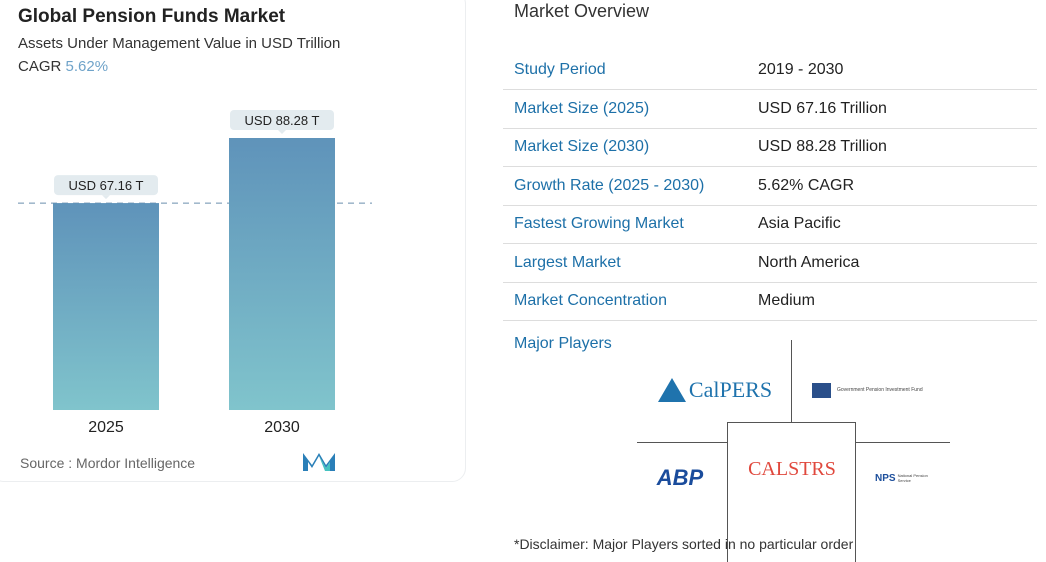 The width and height of the screenshot is (1046, 562). What do you see at coordinates (63, 66) in the screenshot?
I see `cagr: CAGR 5.62%` at bounding box center [63, 66].